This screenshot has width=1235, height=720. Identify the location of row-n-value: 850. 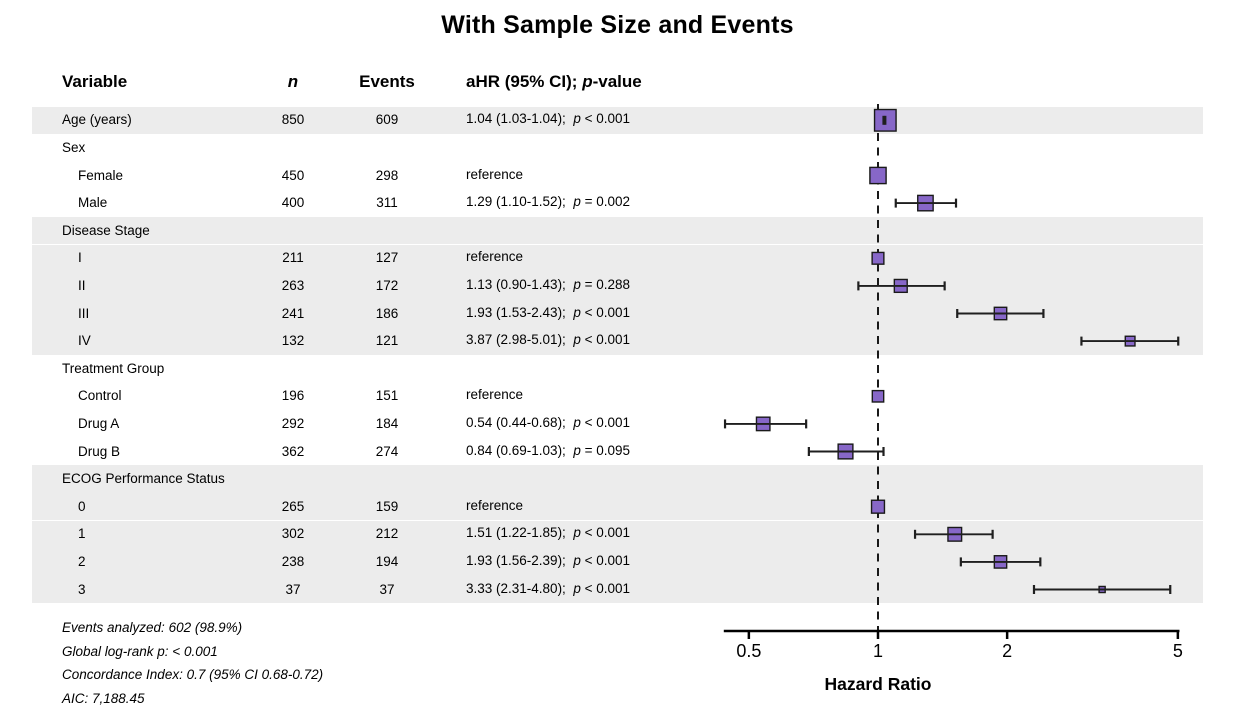
(293, 120).